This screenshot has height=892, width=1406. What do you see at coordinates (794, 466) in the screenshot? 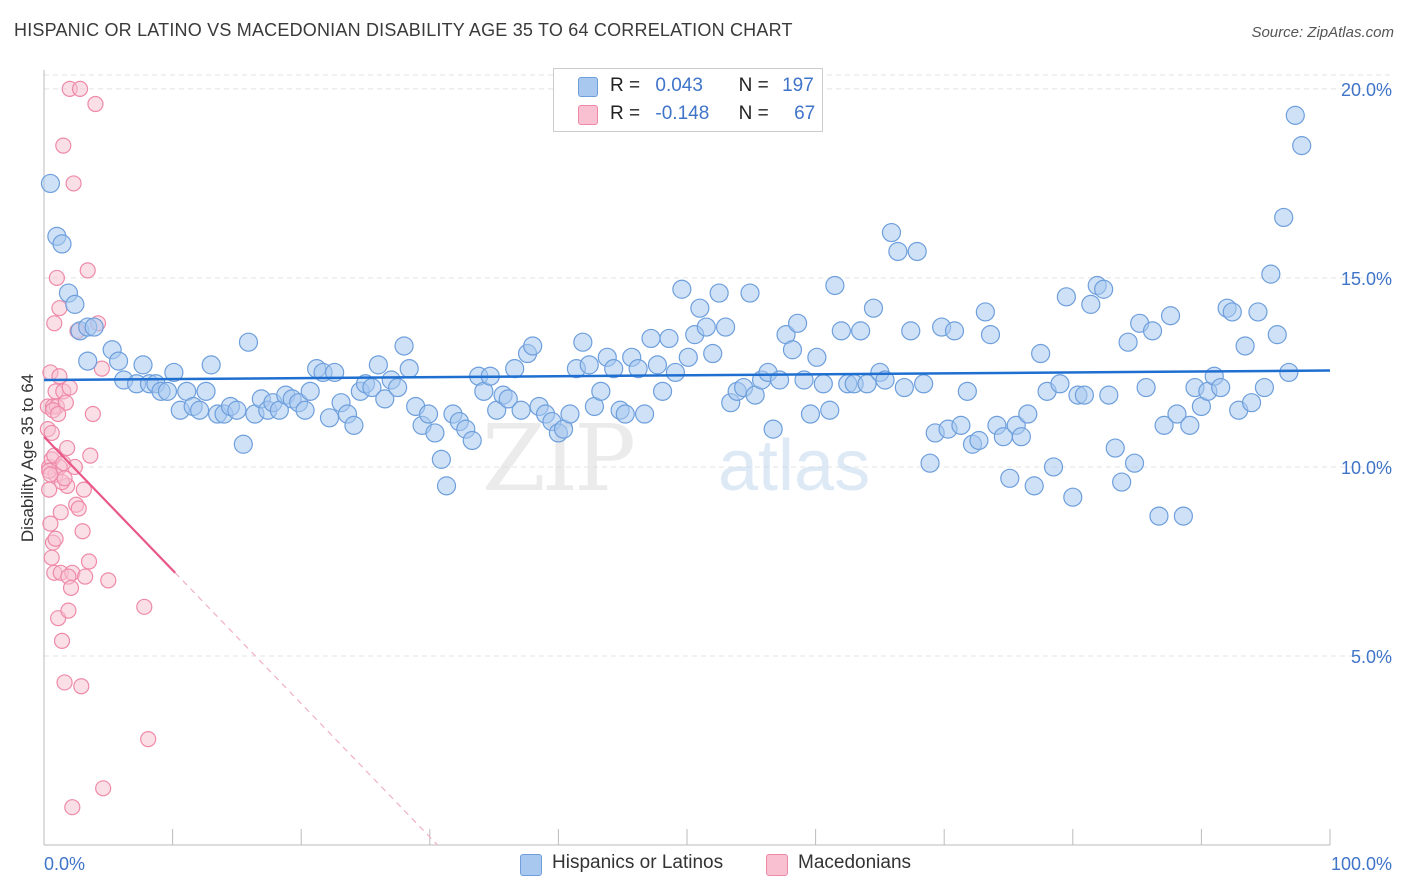
I see `watermark-atlas: atlas` at bounding box center [794, 466].